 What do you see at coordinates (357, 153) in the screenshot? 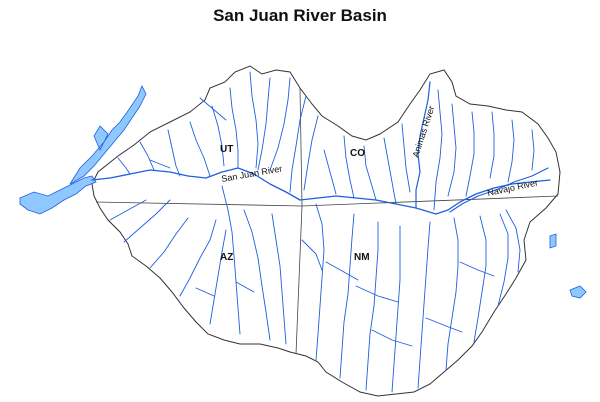
I see `state-label-co: CO` at bounding box center [357, 153].